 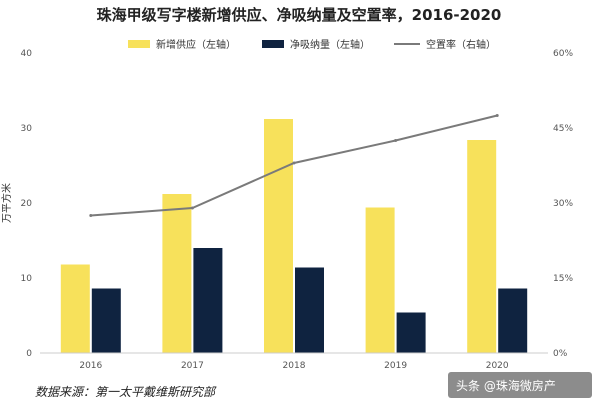 What do you see at coordinates (482, 246) in the screenshot?
I see `bar-new-supply-2020` at bounding box center [482, 246].